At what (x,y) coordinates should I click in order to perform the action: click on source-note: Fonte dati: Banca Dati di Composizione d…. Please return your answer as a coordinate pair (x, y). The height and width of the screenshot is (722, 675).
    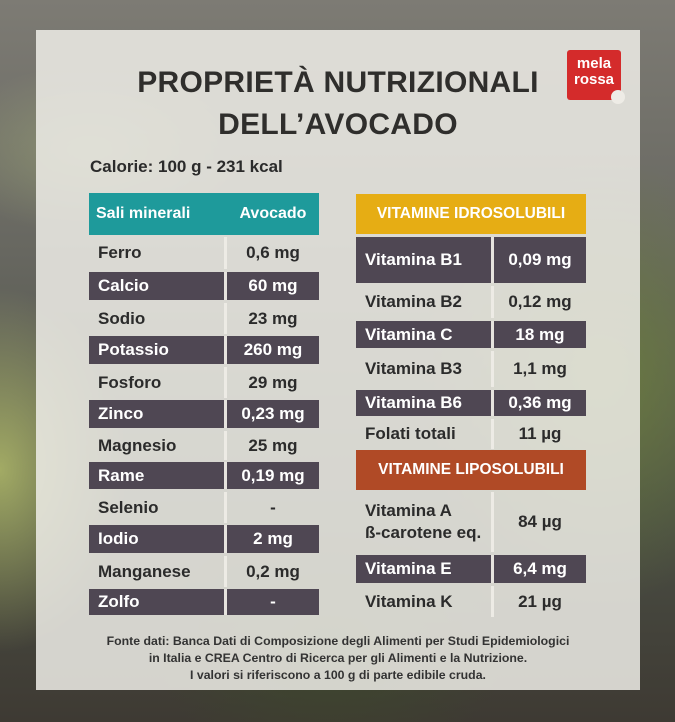
    Looking at the image, I should click on (338, 658).